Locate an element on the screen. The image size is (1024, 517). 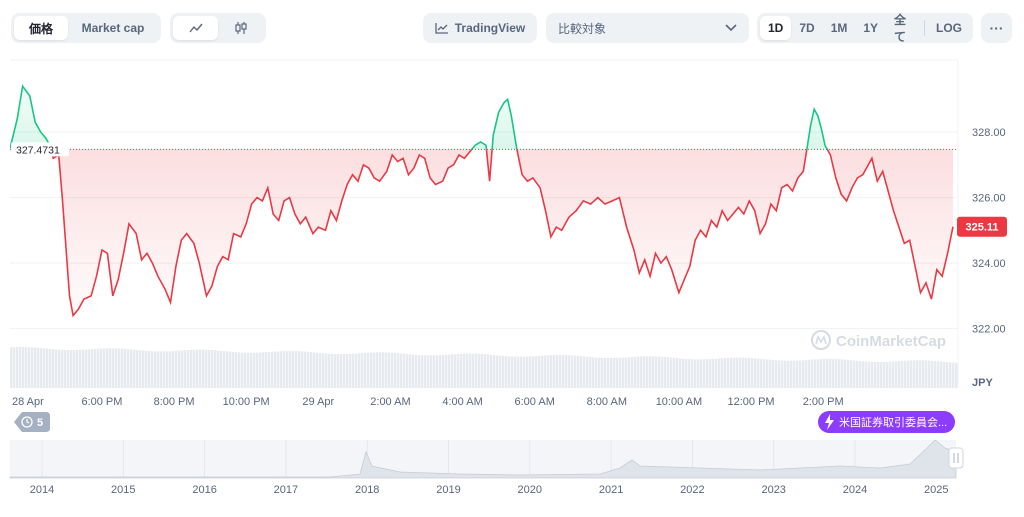
navigator-year-label: 2021 is located at coordinates (611, 490).